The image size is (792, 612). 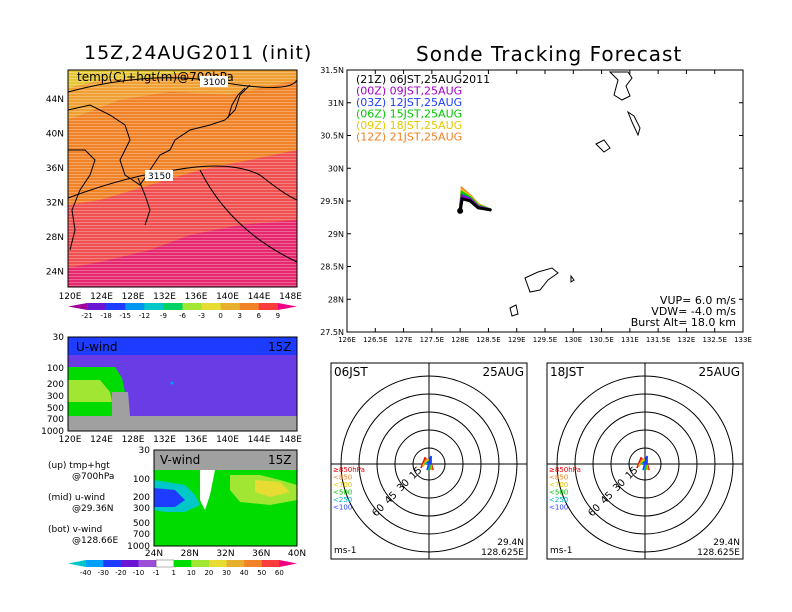 I want to click on polar-level-label: <850, so click(x=558, y=478).